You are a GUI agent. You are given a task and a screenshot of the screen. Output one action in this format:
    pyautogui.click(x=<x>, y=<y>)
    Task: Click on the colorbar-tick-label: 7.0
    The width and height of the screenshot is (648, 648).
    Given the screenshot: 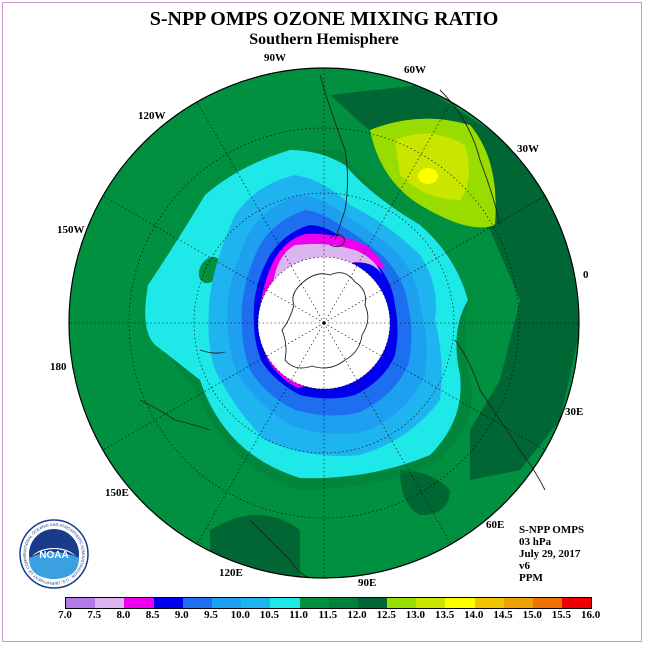 What is the action you would take?
    pyautogui.click(x=65, y=615)
    